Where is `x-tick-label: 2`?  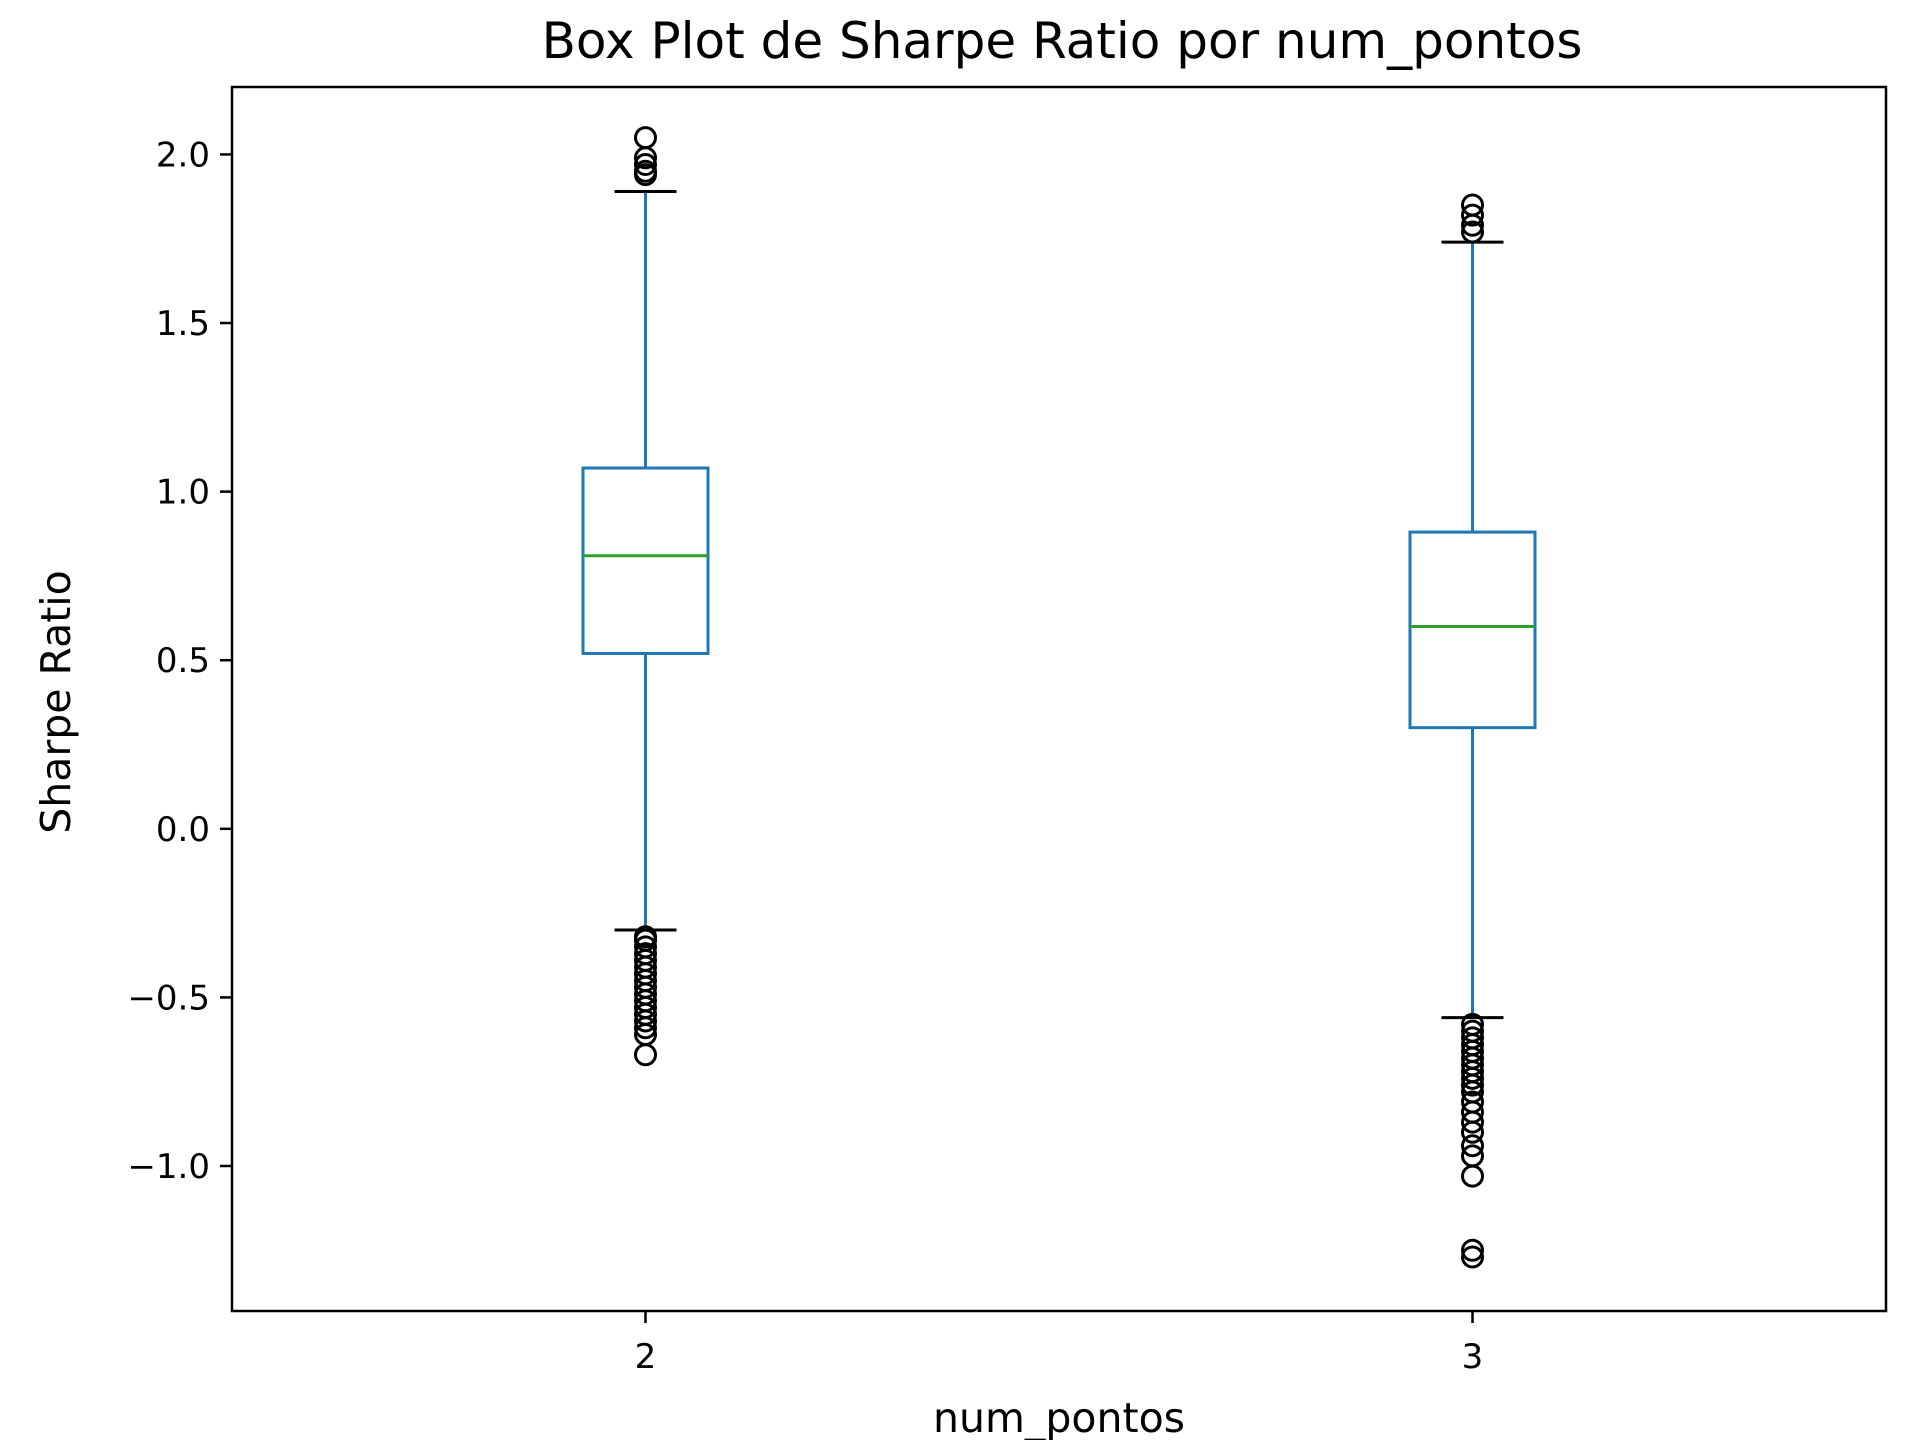 x-tick-label: 2 is located at coordinates (646, 1357).